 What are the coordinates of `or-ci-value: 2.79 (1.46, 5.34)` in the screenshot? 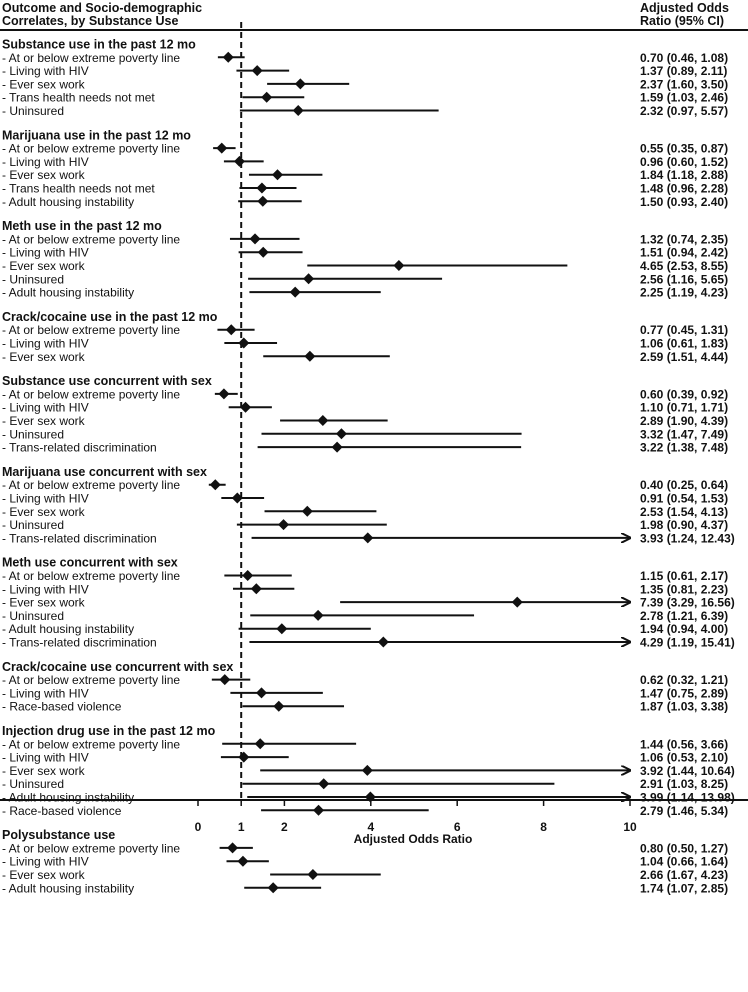 It's located at (684, 811).